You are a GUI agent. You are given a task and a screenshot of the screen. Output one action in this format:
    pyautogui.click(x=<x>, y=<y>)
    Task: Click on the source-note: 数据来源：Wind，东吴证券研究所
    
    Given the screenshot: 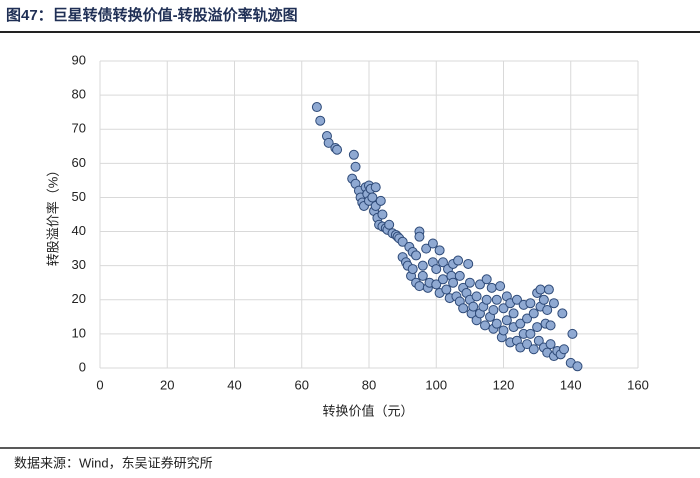 What is the action you would take?
    pyautogui.click(x=113, y=462)
    